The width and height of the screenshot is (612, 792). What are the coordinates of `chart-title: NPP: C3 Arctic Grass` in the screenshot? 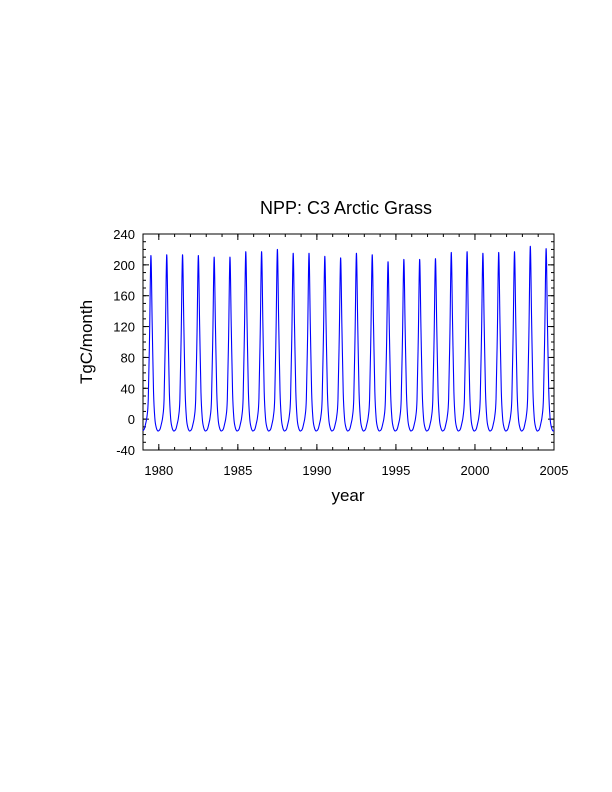 It's located at (346, 208).